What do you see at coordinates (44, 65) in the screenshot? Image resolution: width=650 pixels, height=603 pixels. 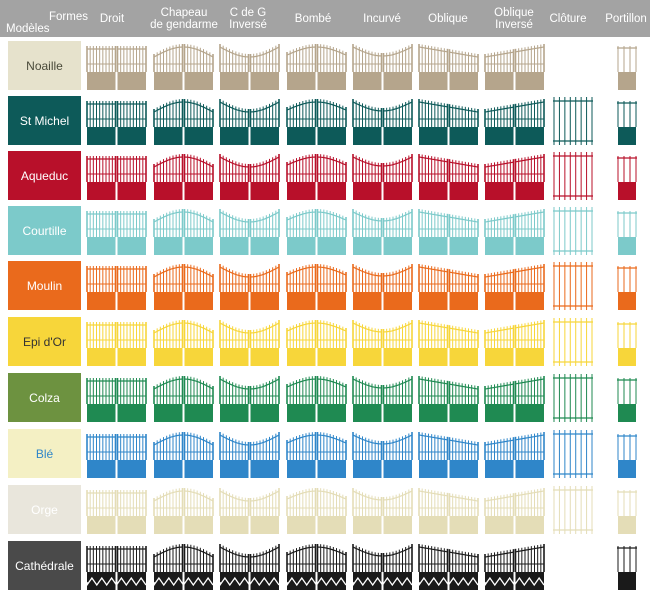 I see `model-swatch: Noaille` at bounding box center [44, 65].